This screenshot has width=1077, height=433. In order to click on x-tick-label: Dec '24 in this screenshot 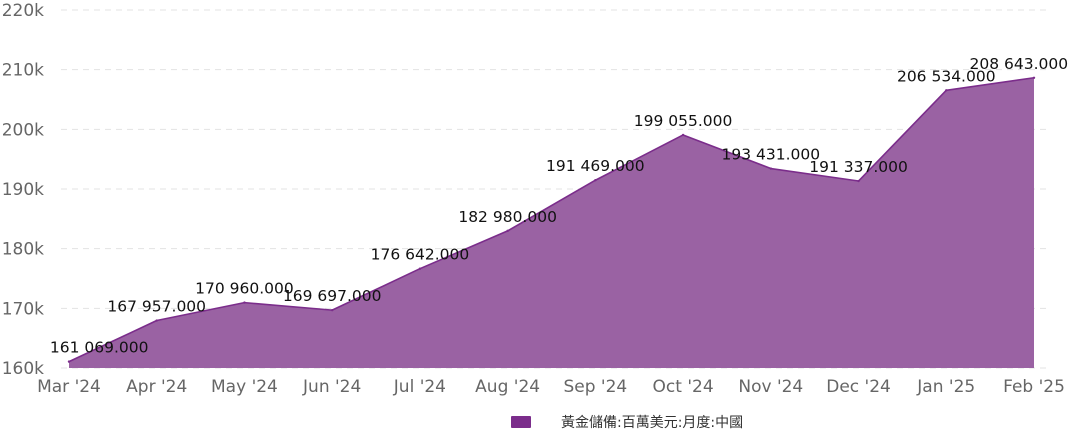, I will do `click(858, 387)`.